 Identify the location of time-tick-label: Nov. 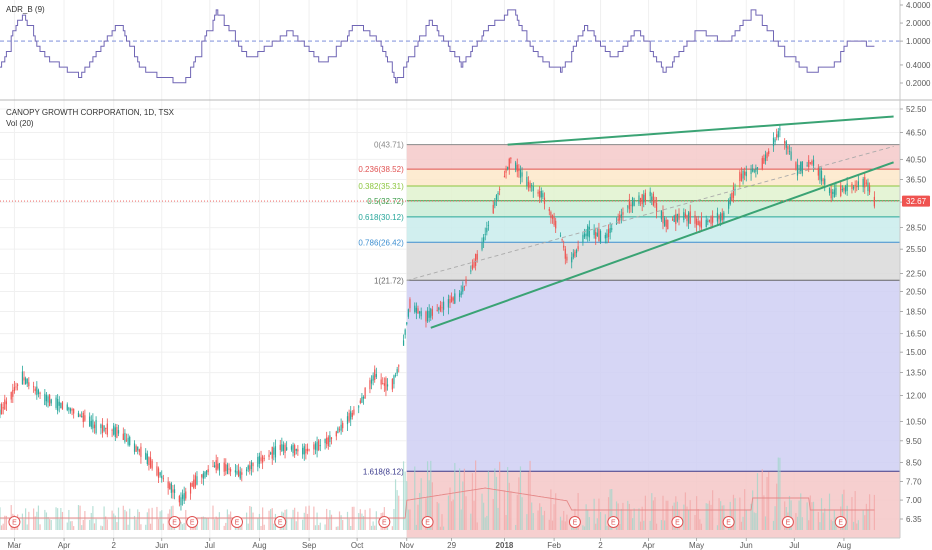
(407, 545).